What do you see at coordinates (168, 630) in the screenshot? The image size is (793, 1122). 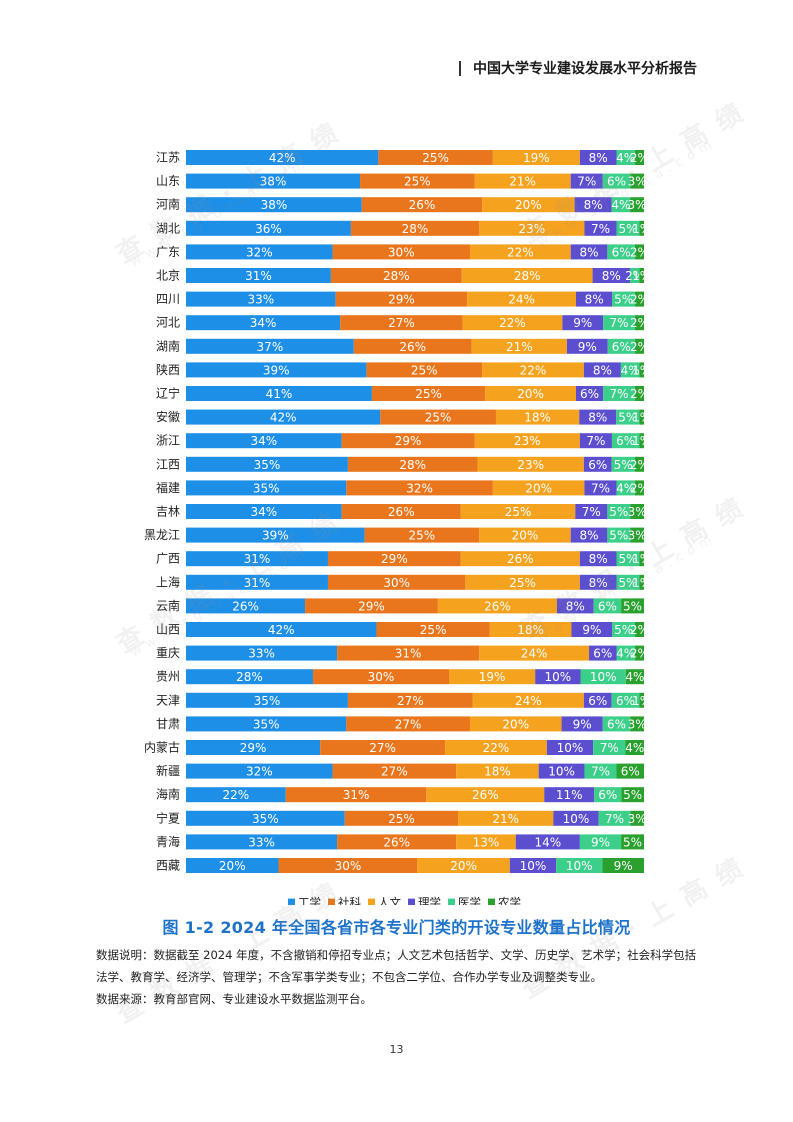 I see `category-label: 山西` at bounding box center [168, 630].